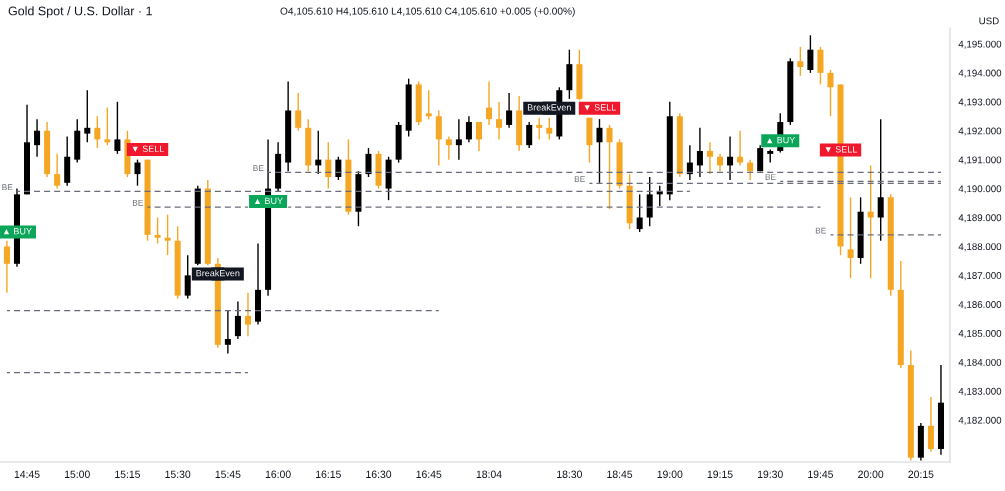 The width and height of the screenshot is (1005, 491). What do you see at coordinates (989, 21) in the screenshot?
I see `y-axis-title: USD` at bounding box center [989, 21].